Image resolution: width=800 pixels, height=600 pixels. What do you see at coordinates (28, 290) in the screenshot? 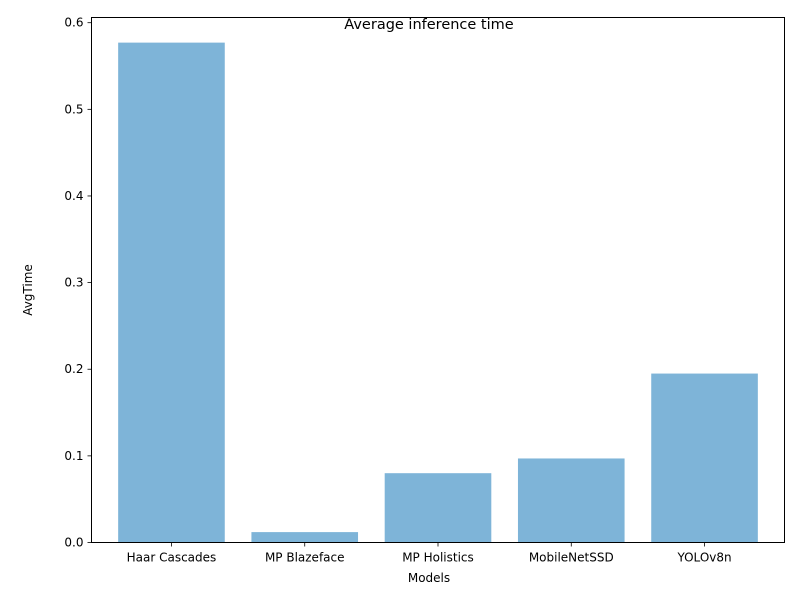
I see `y-axis-label: AvgTime` at bounding box center [28, 290].